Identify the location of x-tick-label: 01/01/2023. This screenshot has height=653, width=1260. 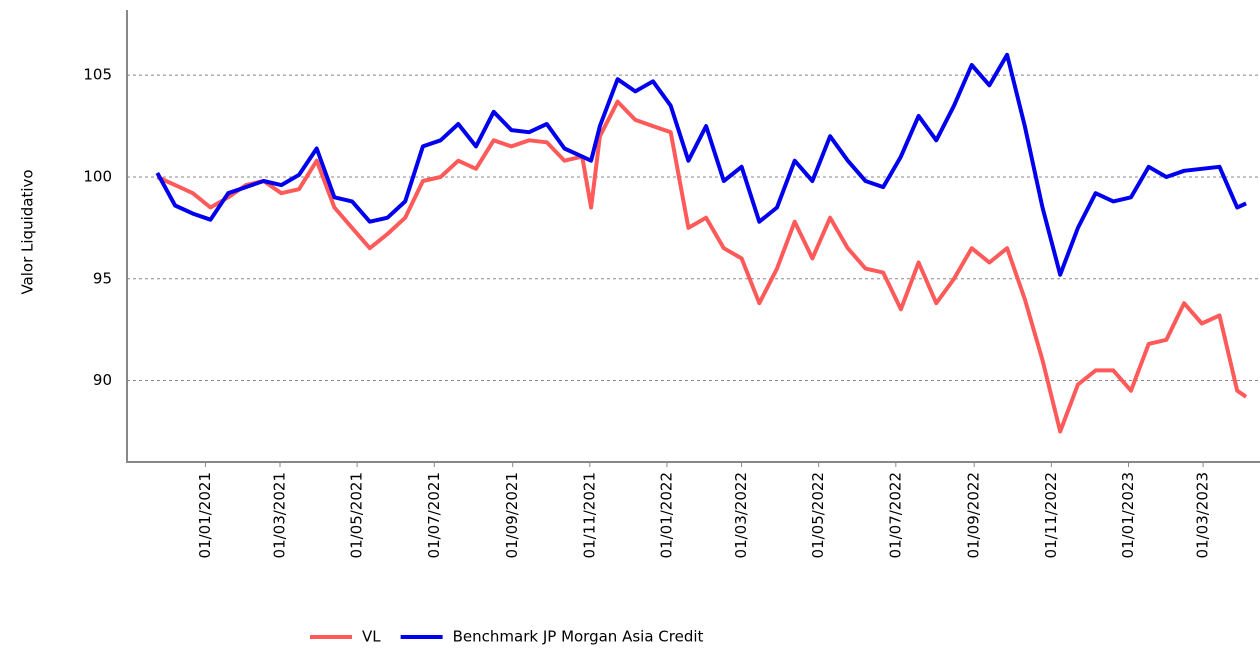
(1128, 515).